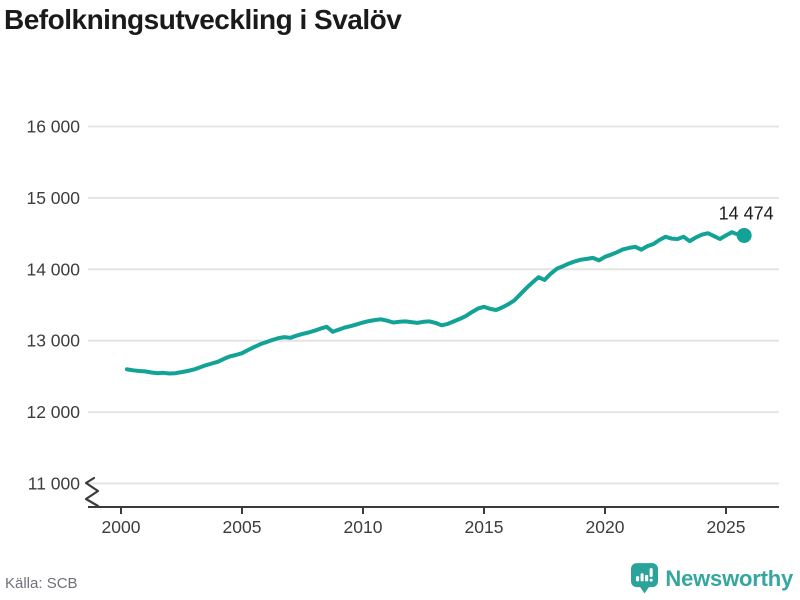  Describe the element at coordinates (121, 527) in the screenshot. I see `x-axis-tick-label: 2000` at that location.